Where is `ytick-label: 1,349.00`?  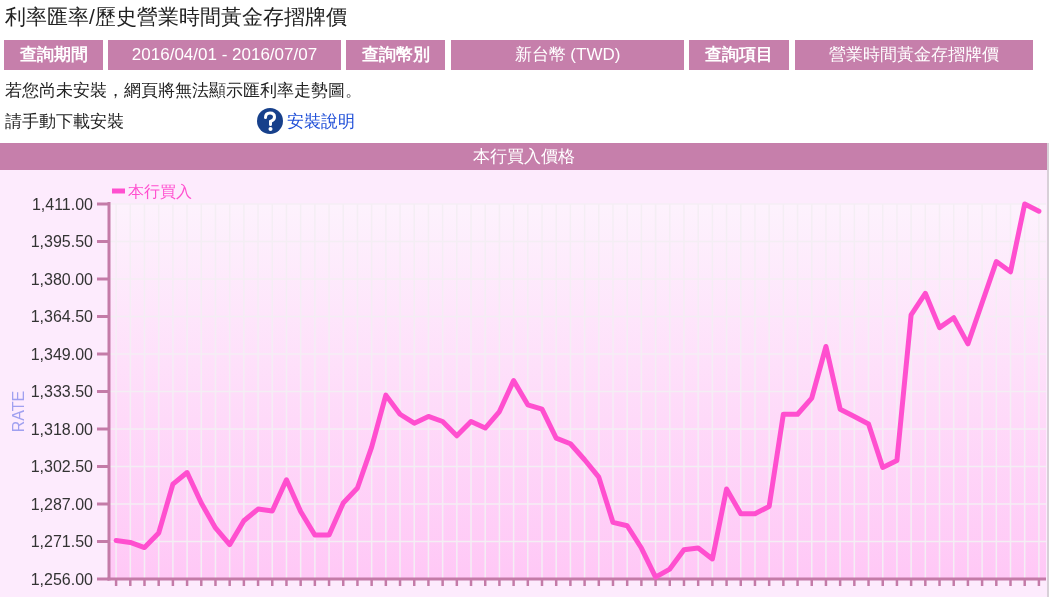 ytick-label: 1,349.00 is located at coordinates (61, 354).